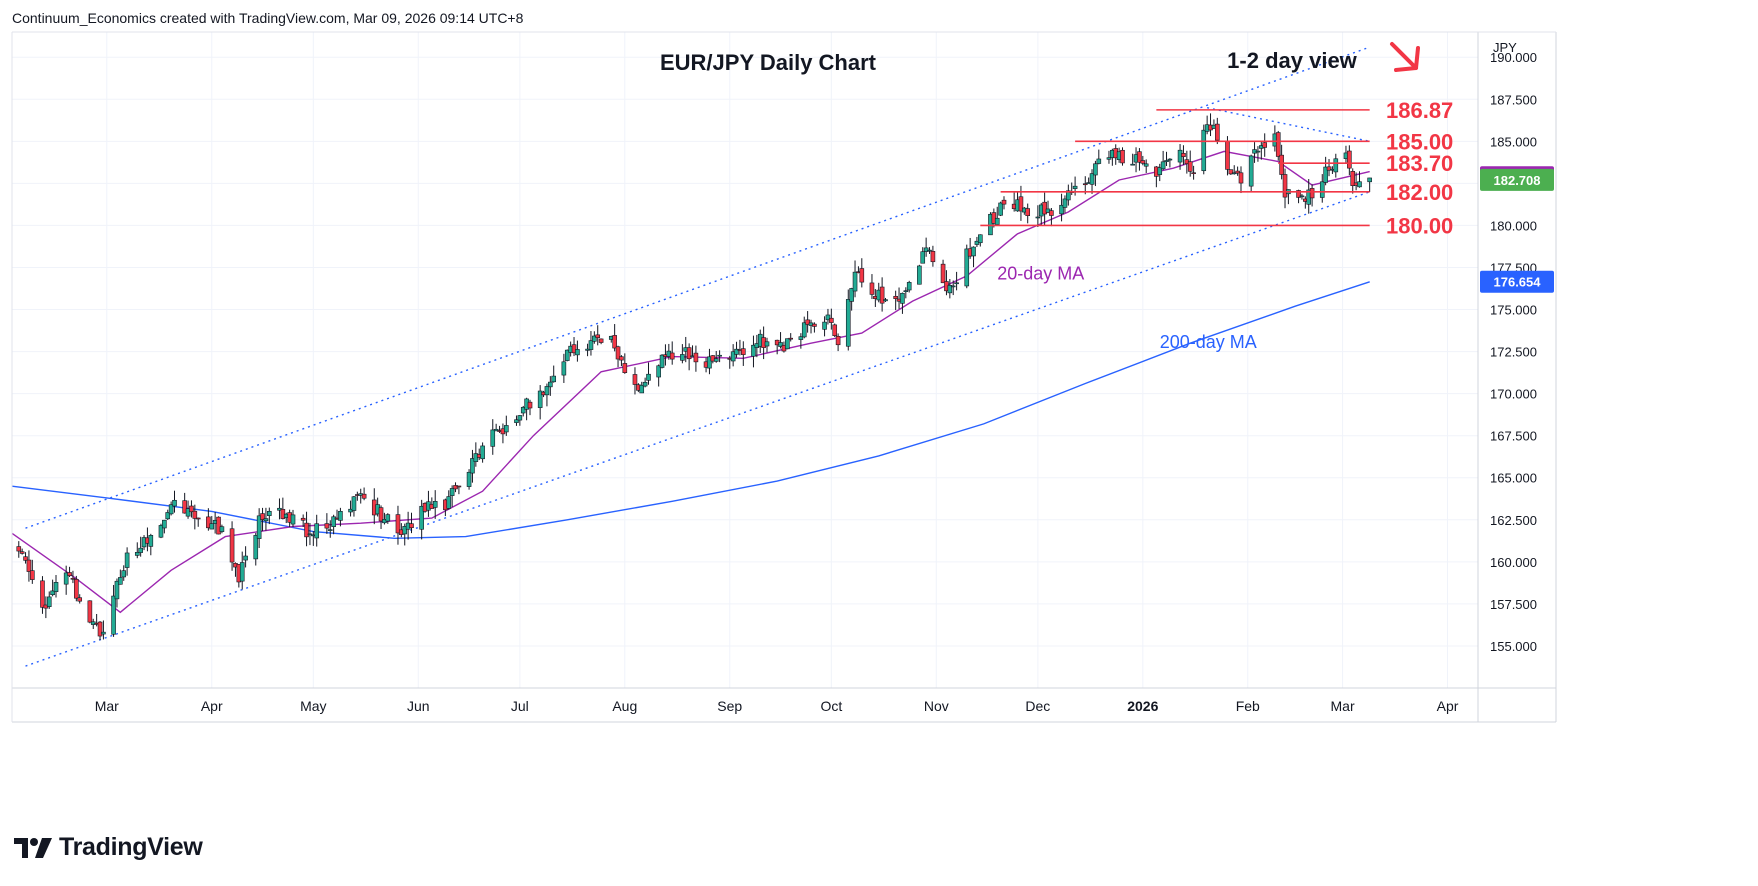  I want to click on ma-annotation: 200-day MA, so click(1208, 342).